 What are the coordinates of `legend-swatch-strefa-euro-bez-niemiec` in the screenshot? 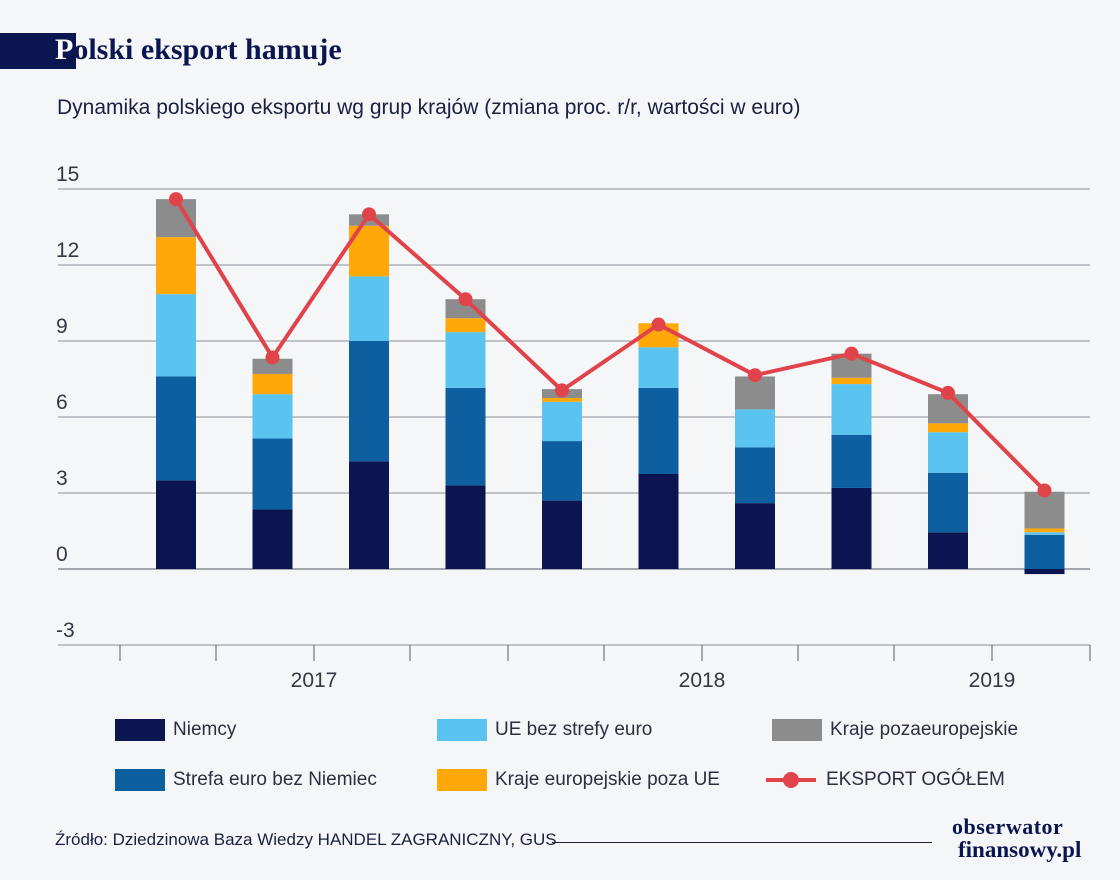 It's located at (140, 780).